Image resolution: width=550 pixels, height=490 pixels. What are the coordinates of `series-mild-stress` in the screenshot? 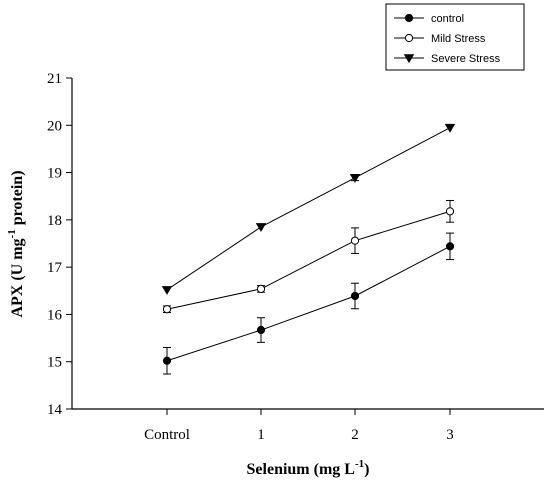 It's located at (308, 256).